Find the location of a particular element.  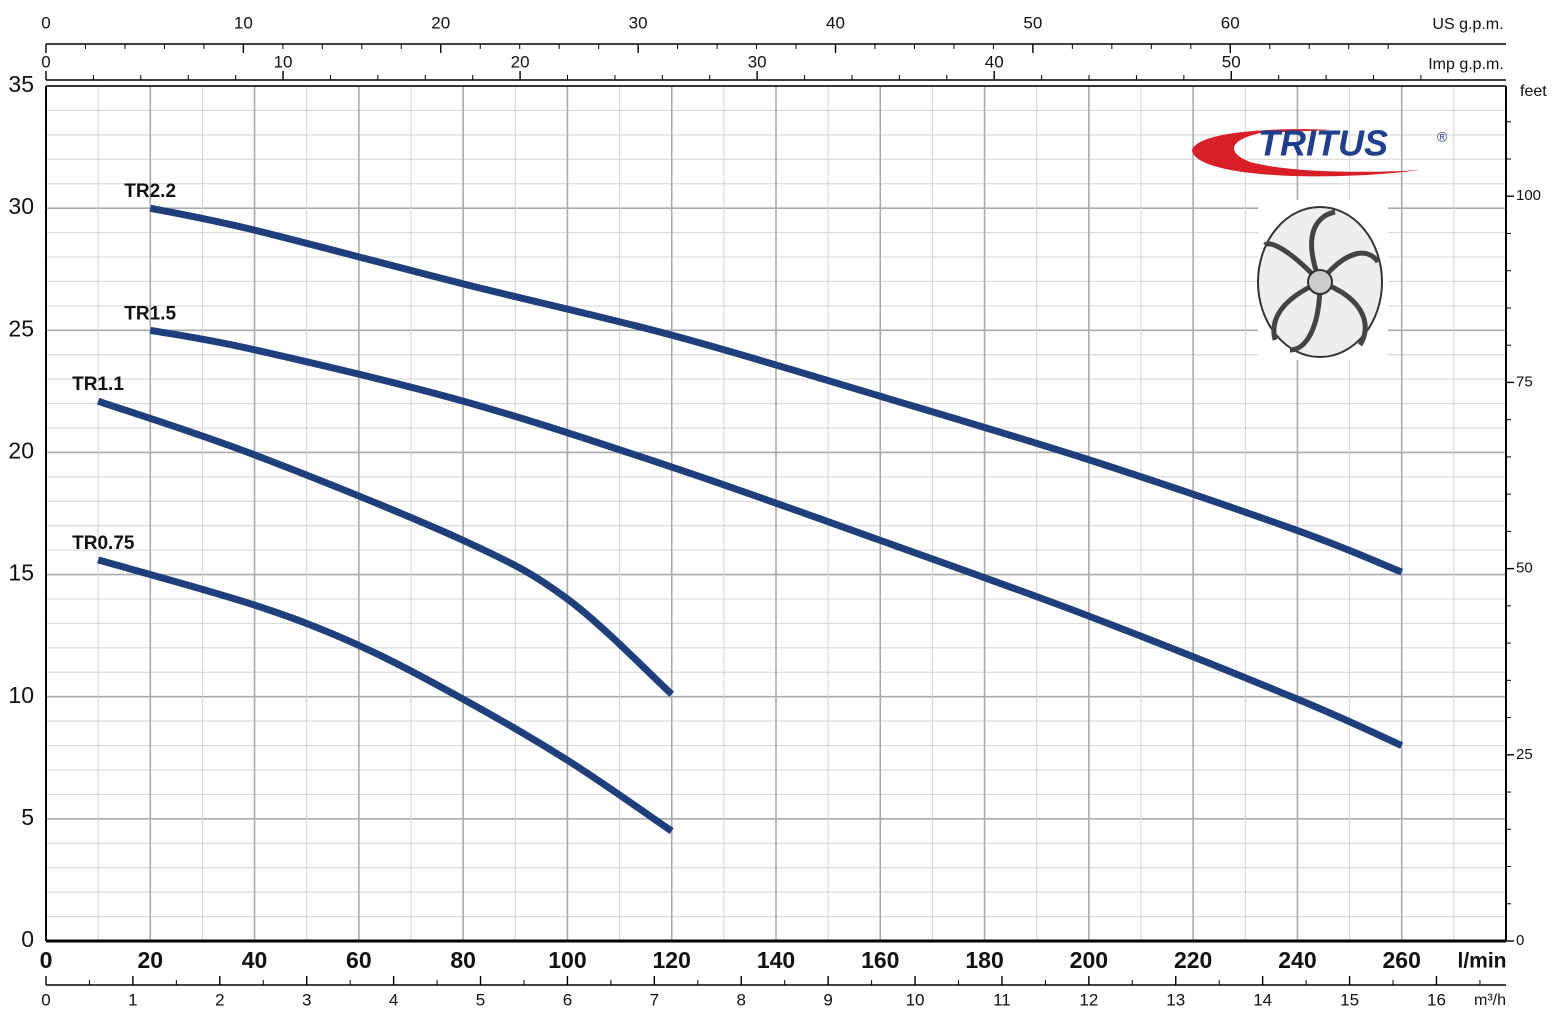

y2-tick-label: 0 is located at coordinates (1520, 940).